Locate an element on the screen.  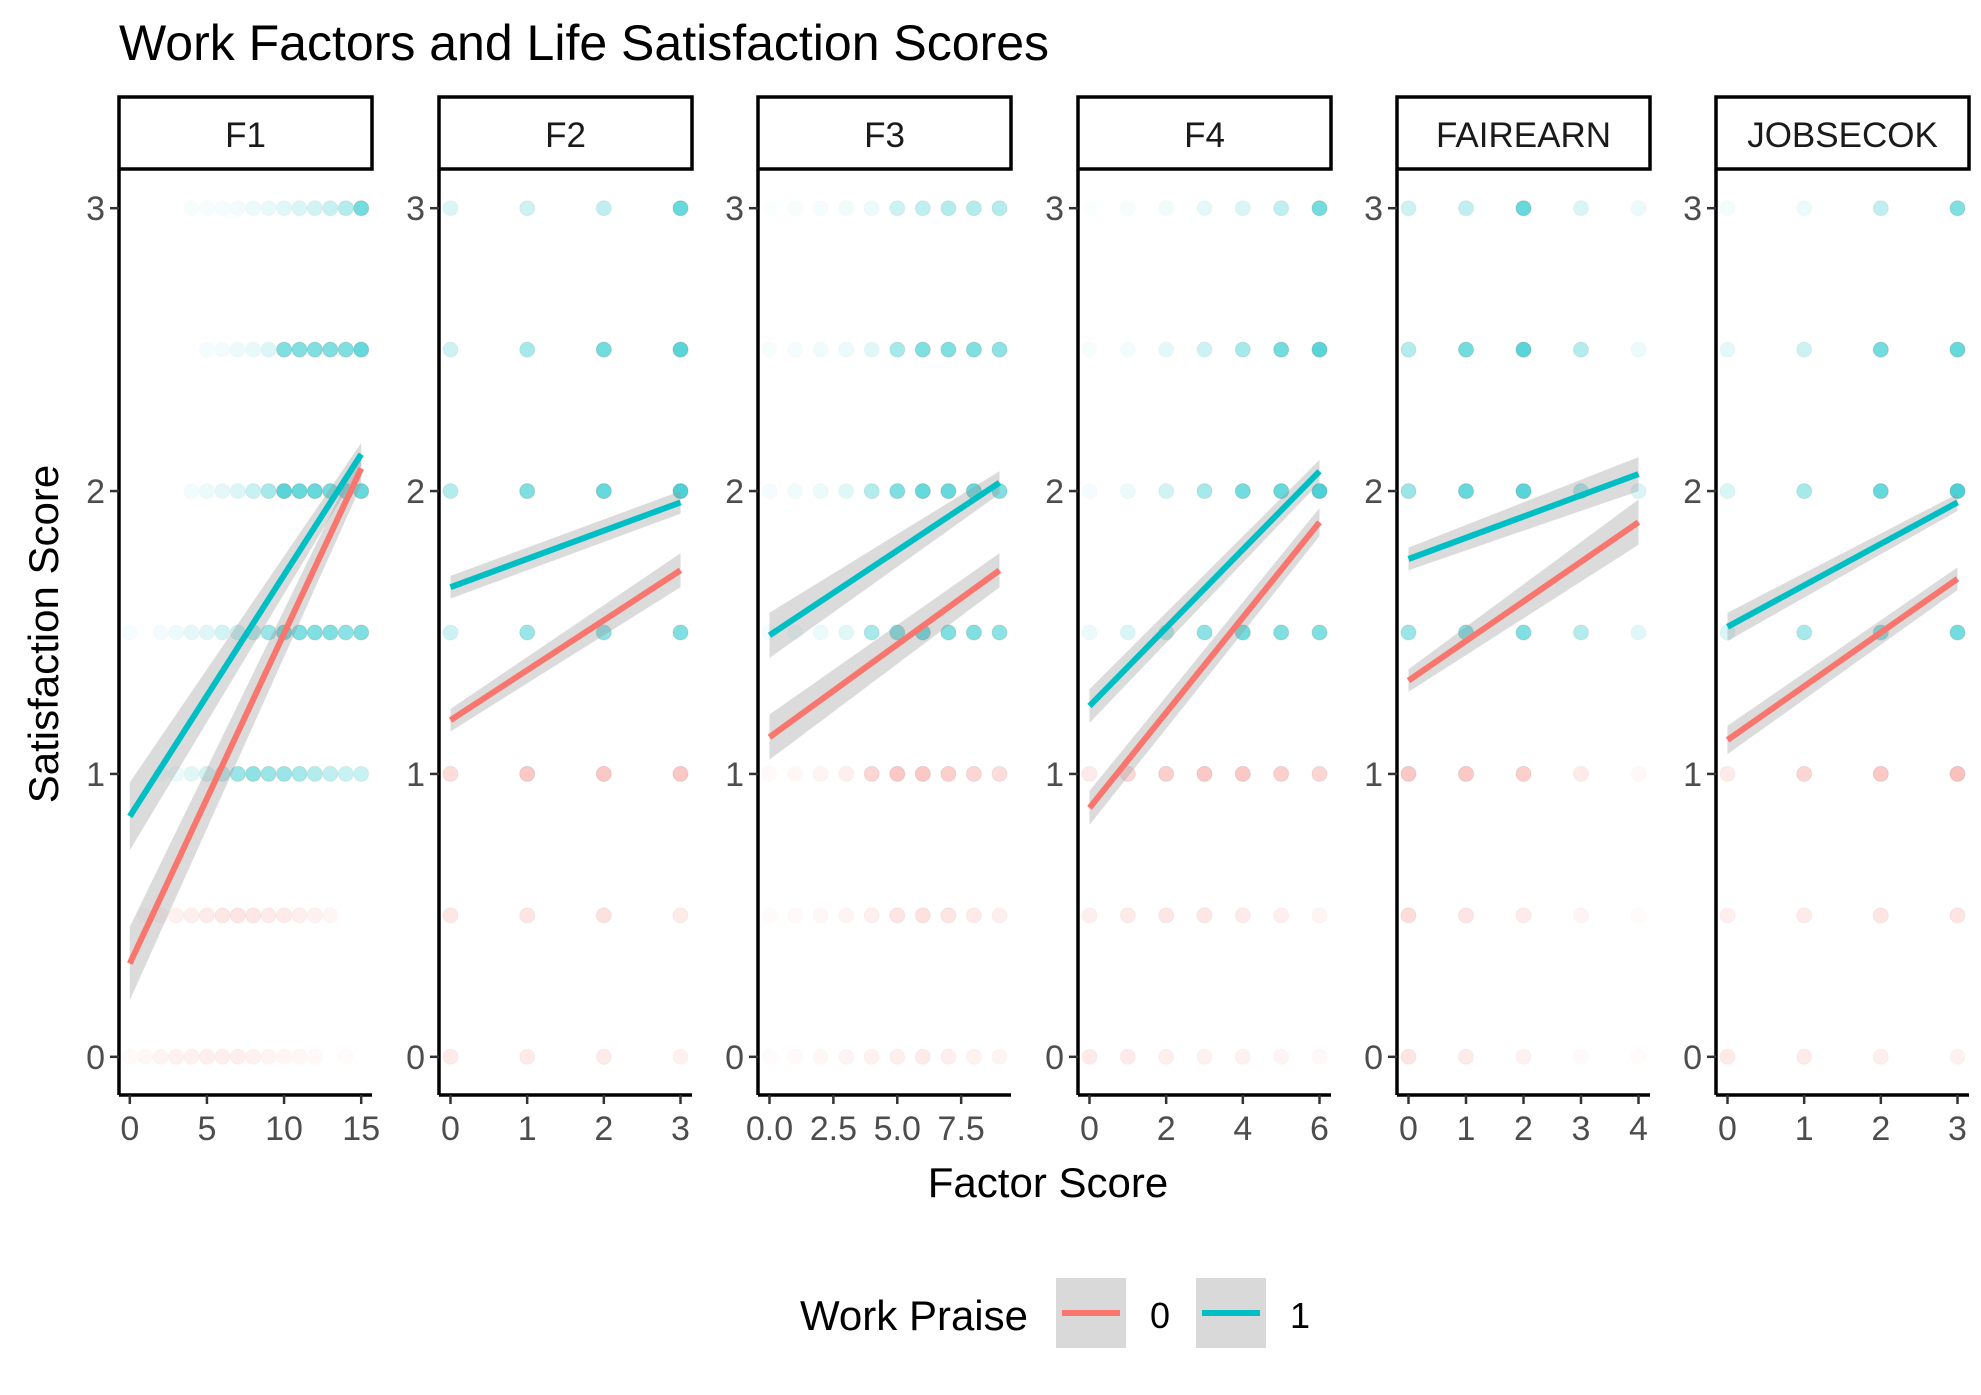
x-axis-title: Factor Score is located at coordinates (1048, 1182).